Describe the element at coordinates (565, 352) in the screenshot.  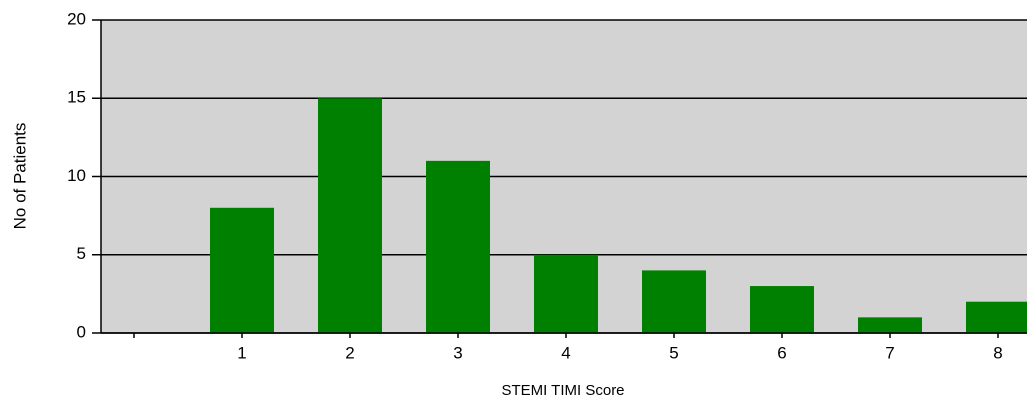
I see `x-tick-label: 4` at that location.